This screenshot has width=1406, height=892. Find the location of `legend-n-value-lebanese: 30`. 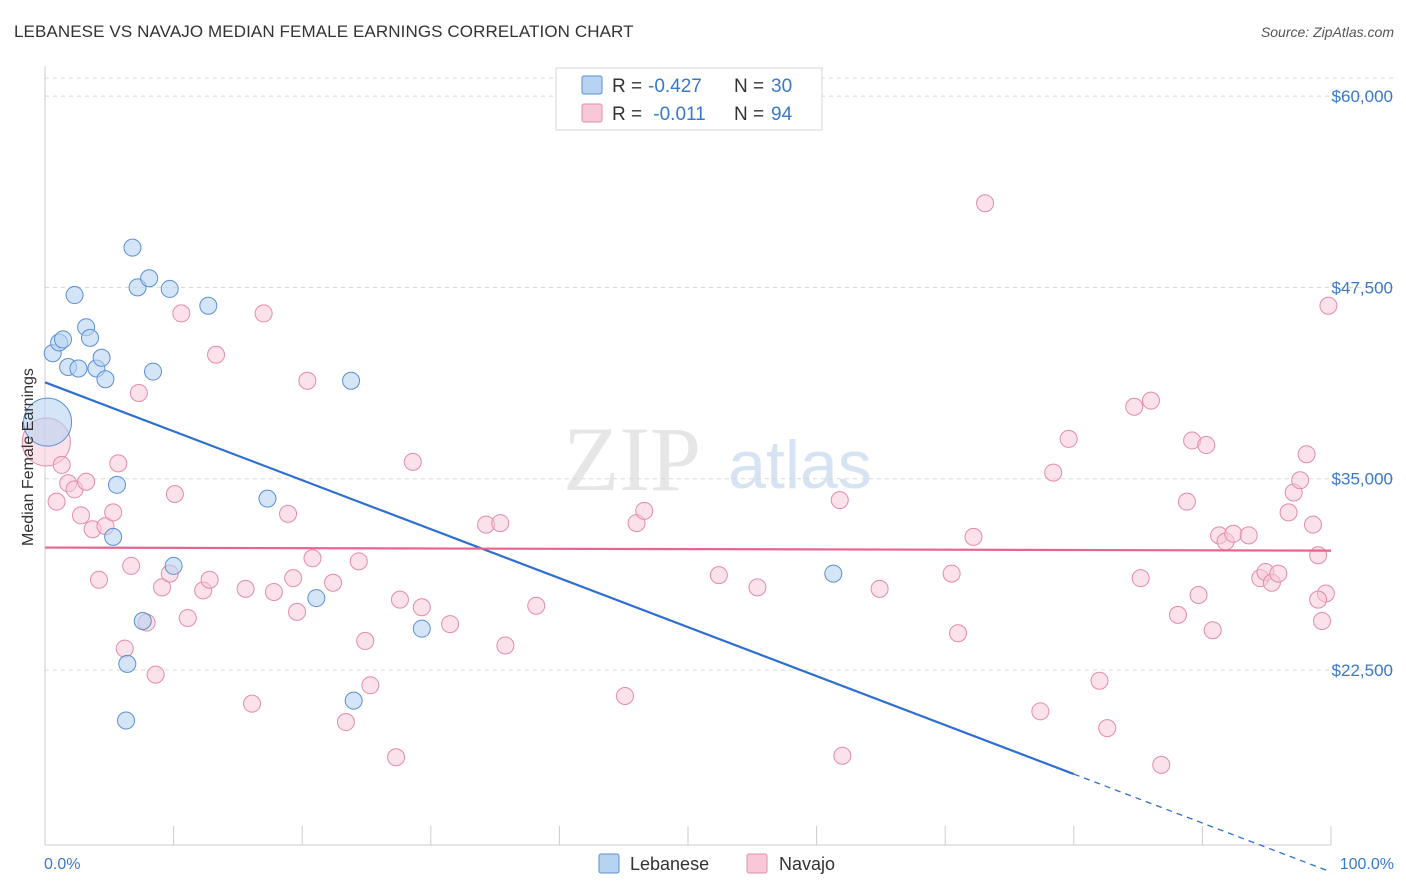

legend-n-value-lebanese: 30 is located at coordinates (781, 86).